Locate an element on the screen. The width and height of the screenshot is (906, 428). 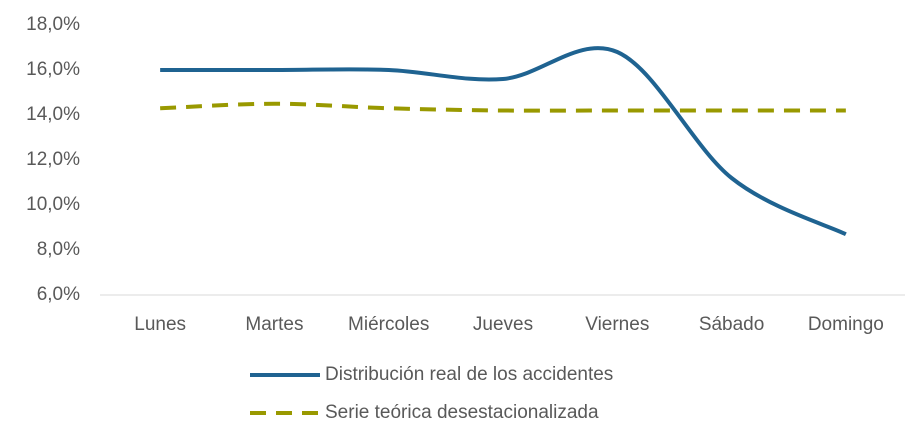
y-tick-label: 14,0% is located at coordinates (53, 114).